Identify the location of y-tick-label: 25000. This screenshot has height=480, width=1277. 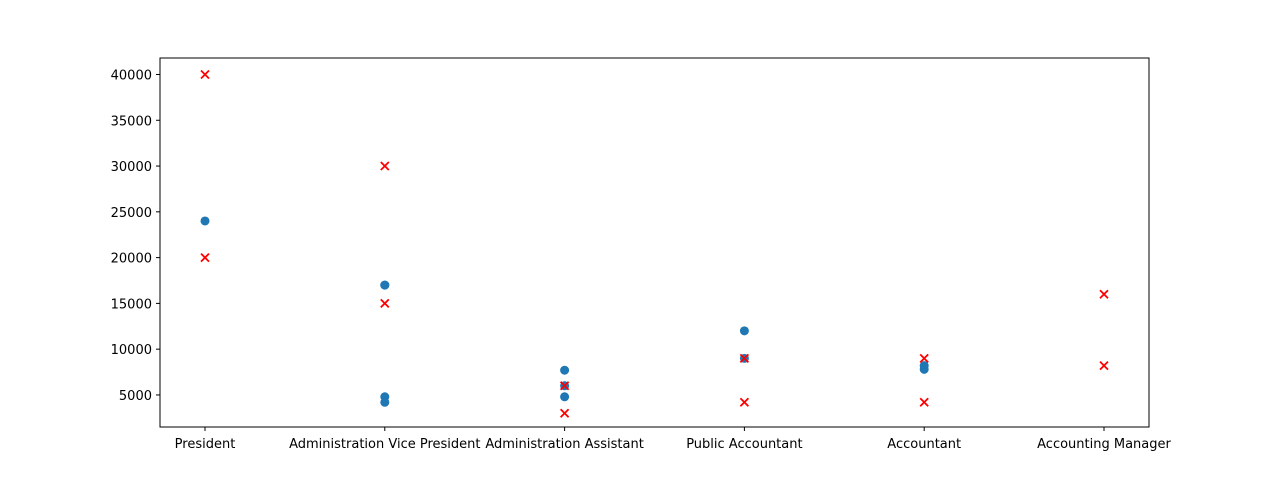
(131, 213).